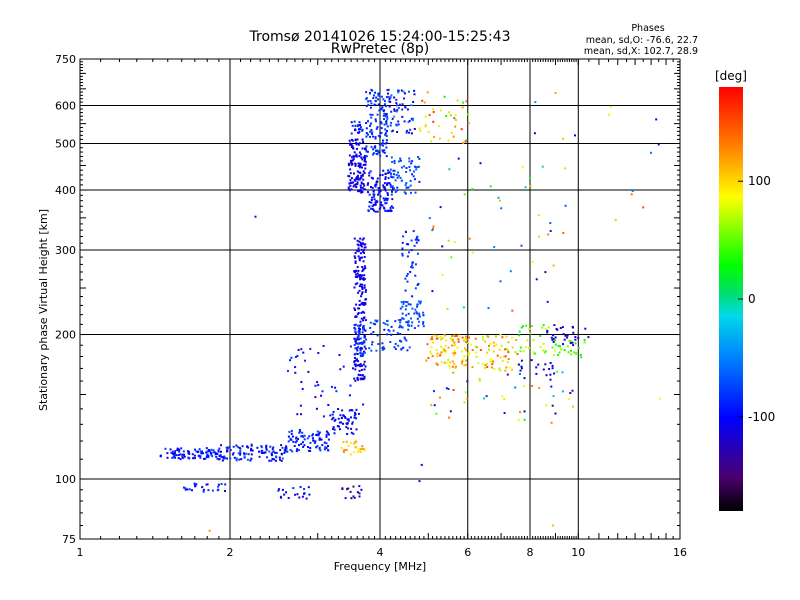 The height and width of the screenshot is (600, 800). What do you see at coordinates (680, 552) in the screenshot?
I see `x-tick-label: 16` at bounding box center [680, 552].